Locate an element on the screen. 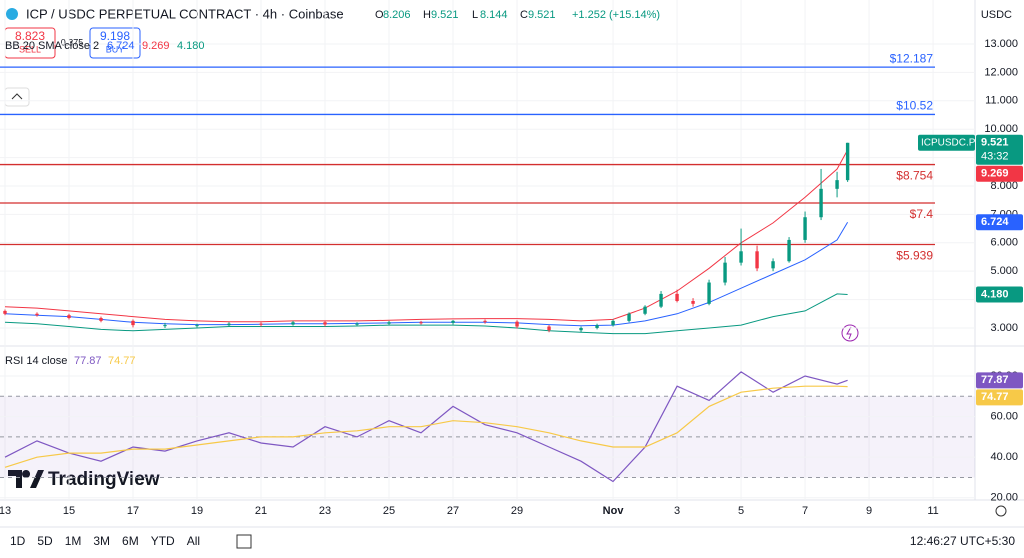 The width and height of the screenshot is (1024, 558). x-tick-label: 23 is located at coordinates (325, 511).